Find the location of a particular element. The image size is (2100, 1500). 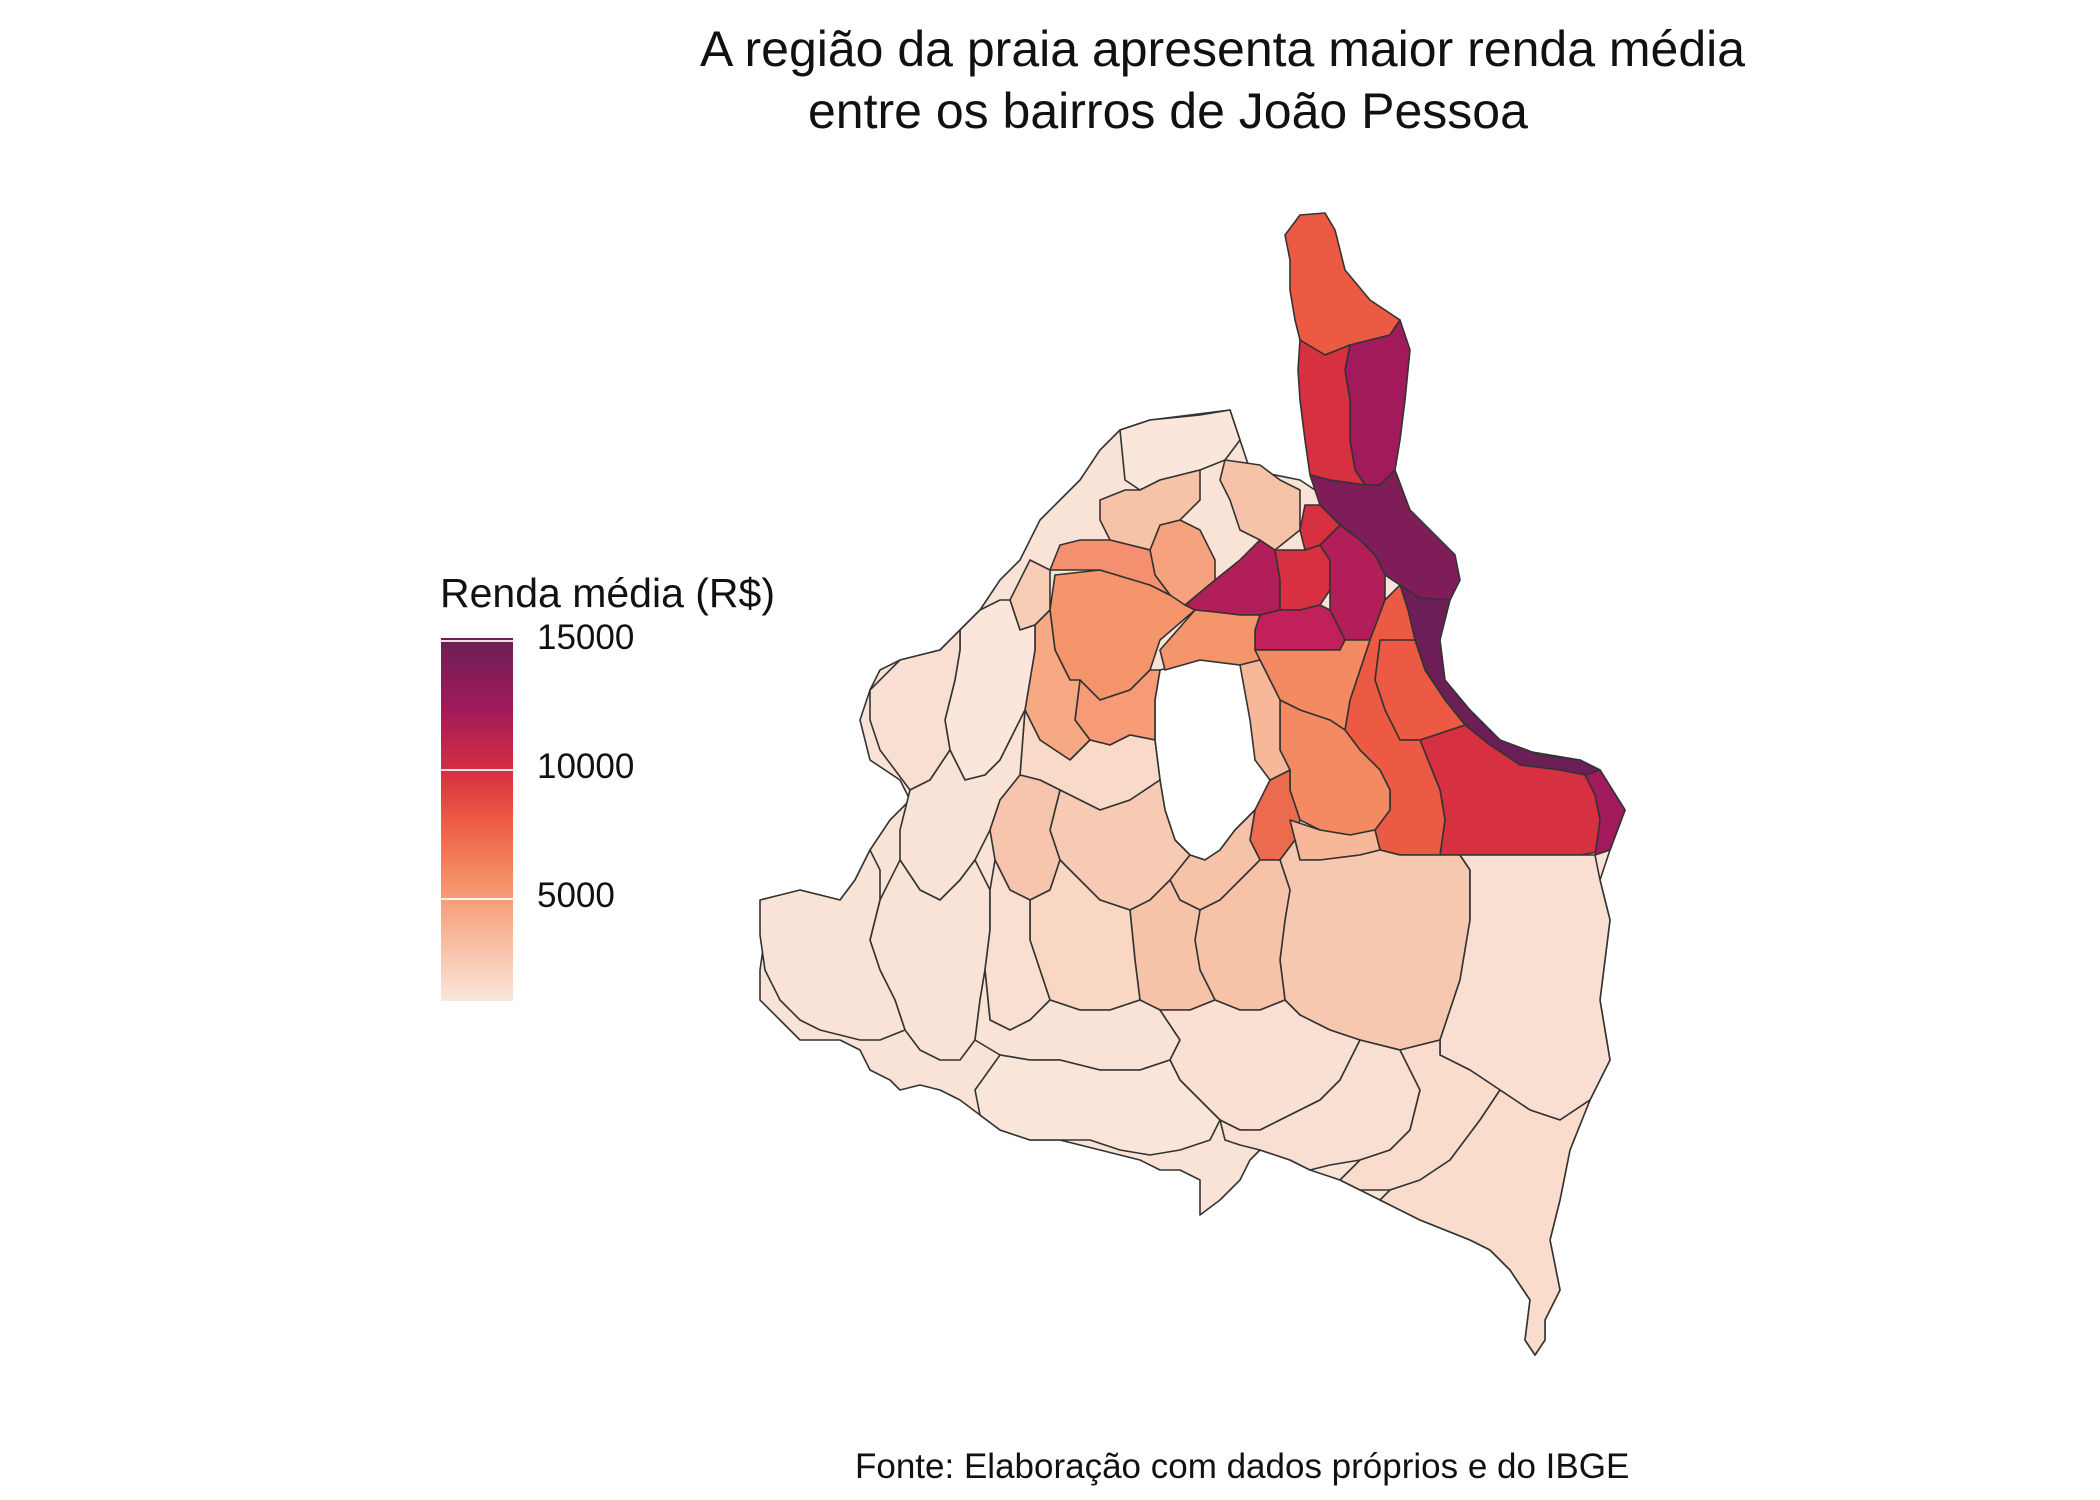

legend-title: Renda média (R$) is located at coordinates (607, 593).